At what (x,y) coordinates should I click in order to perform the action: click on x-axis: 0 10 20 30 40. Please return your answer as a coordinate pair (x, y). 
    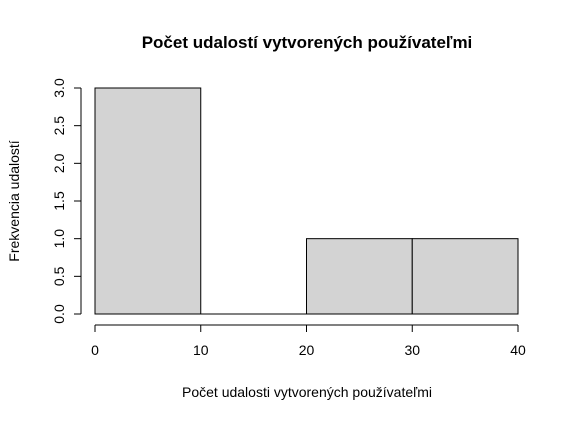
    Looking at the image, I should click on (308, 341).